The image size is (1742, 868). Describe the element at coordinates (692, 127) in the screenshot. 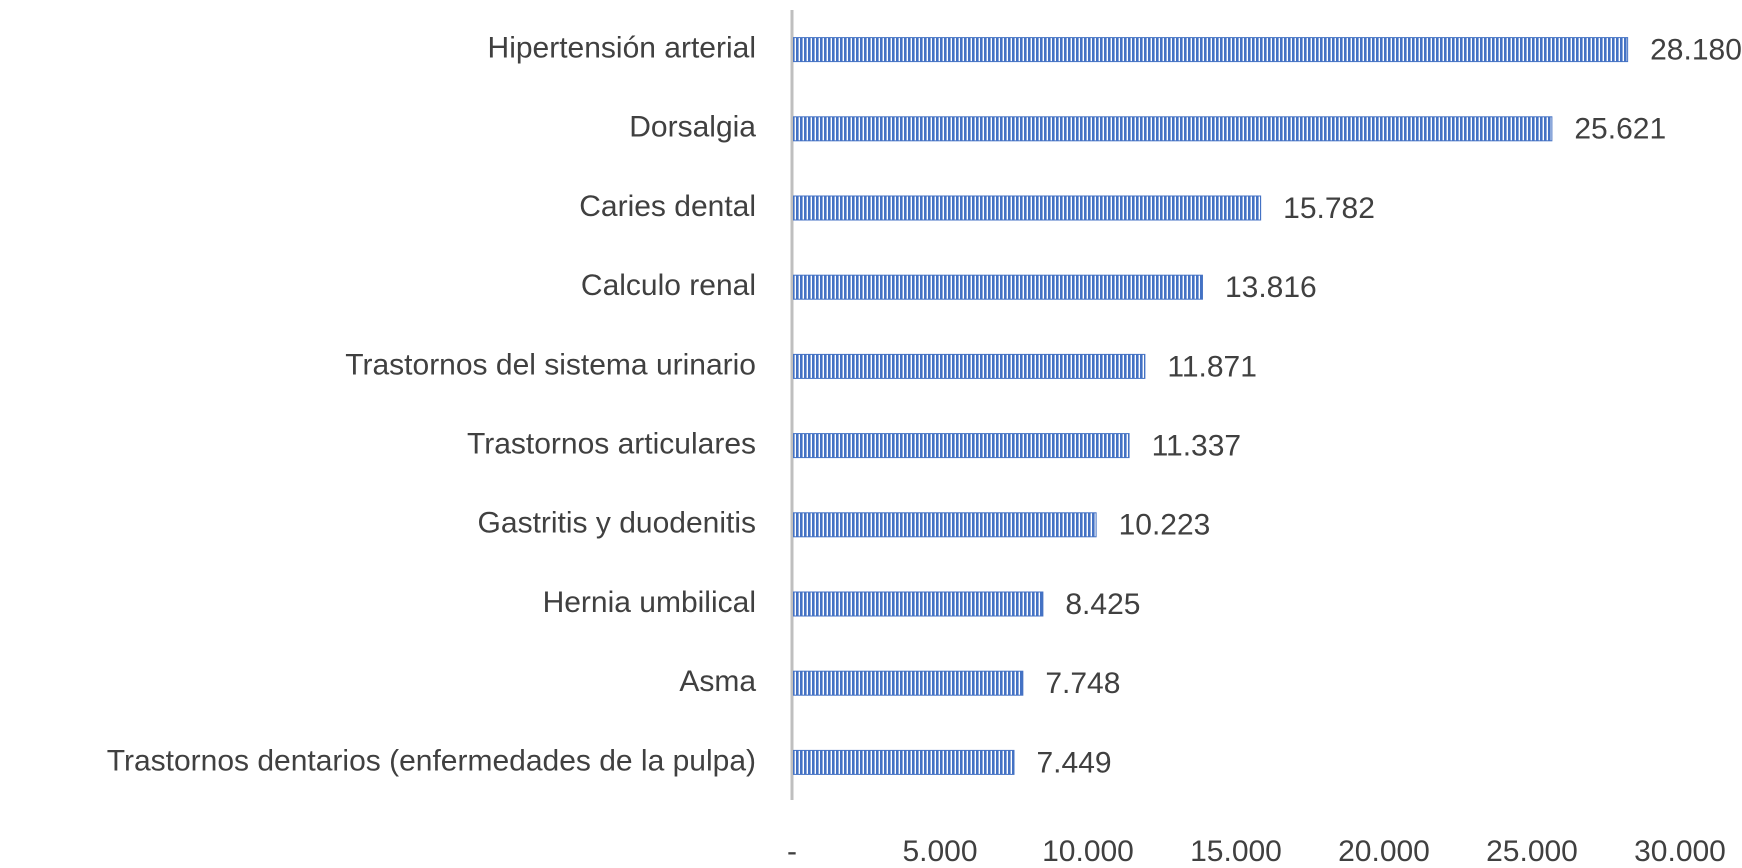

I see `y-tick-label: Dorsalgia` at that location.